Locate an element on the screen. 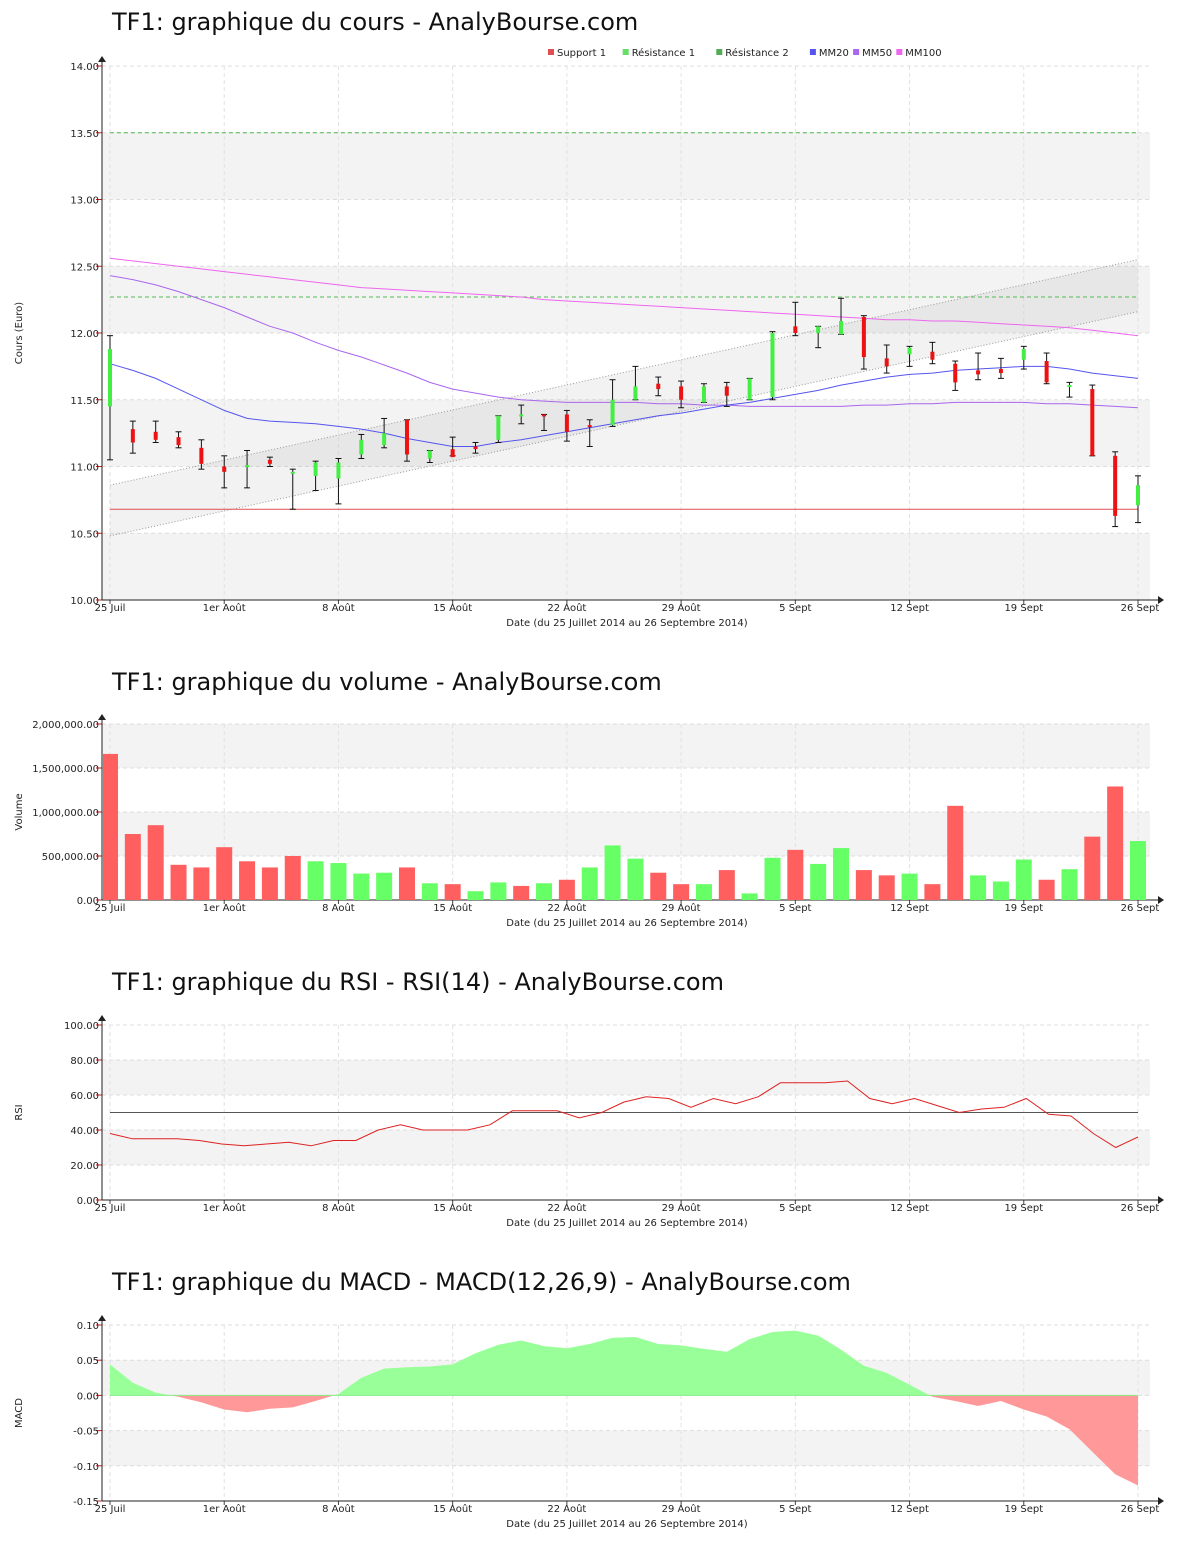 The width and height of the screenshot is (1200, 1550). y-tick-label: 11.00 is located at coordinates (84, 468).